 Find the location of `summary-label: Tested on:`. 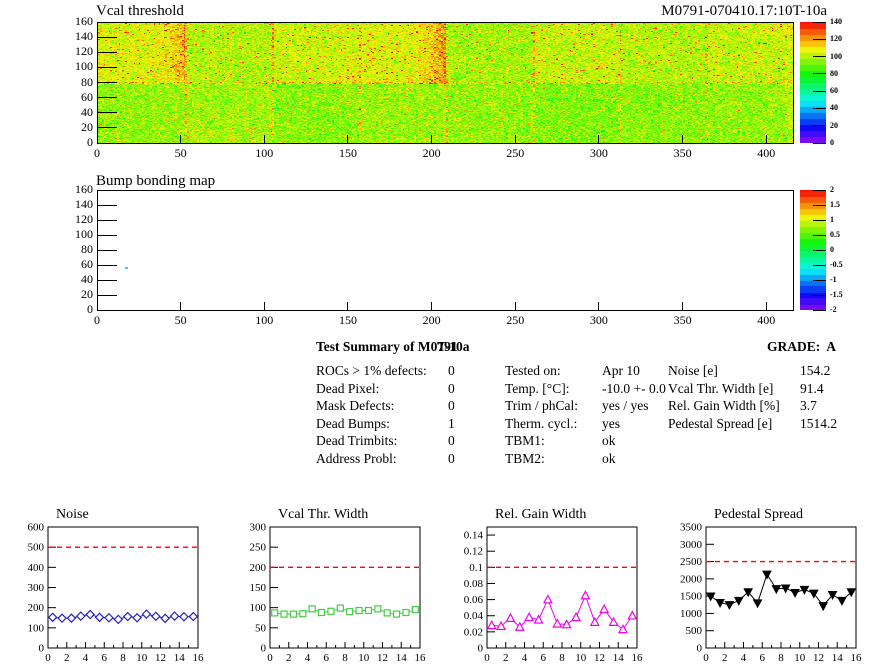

summary-label: Tested on: is located at coordinates (533, 370).